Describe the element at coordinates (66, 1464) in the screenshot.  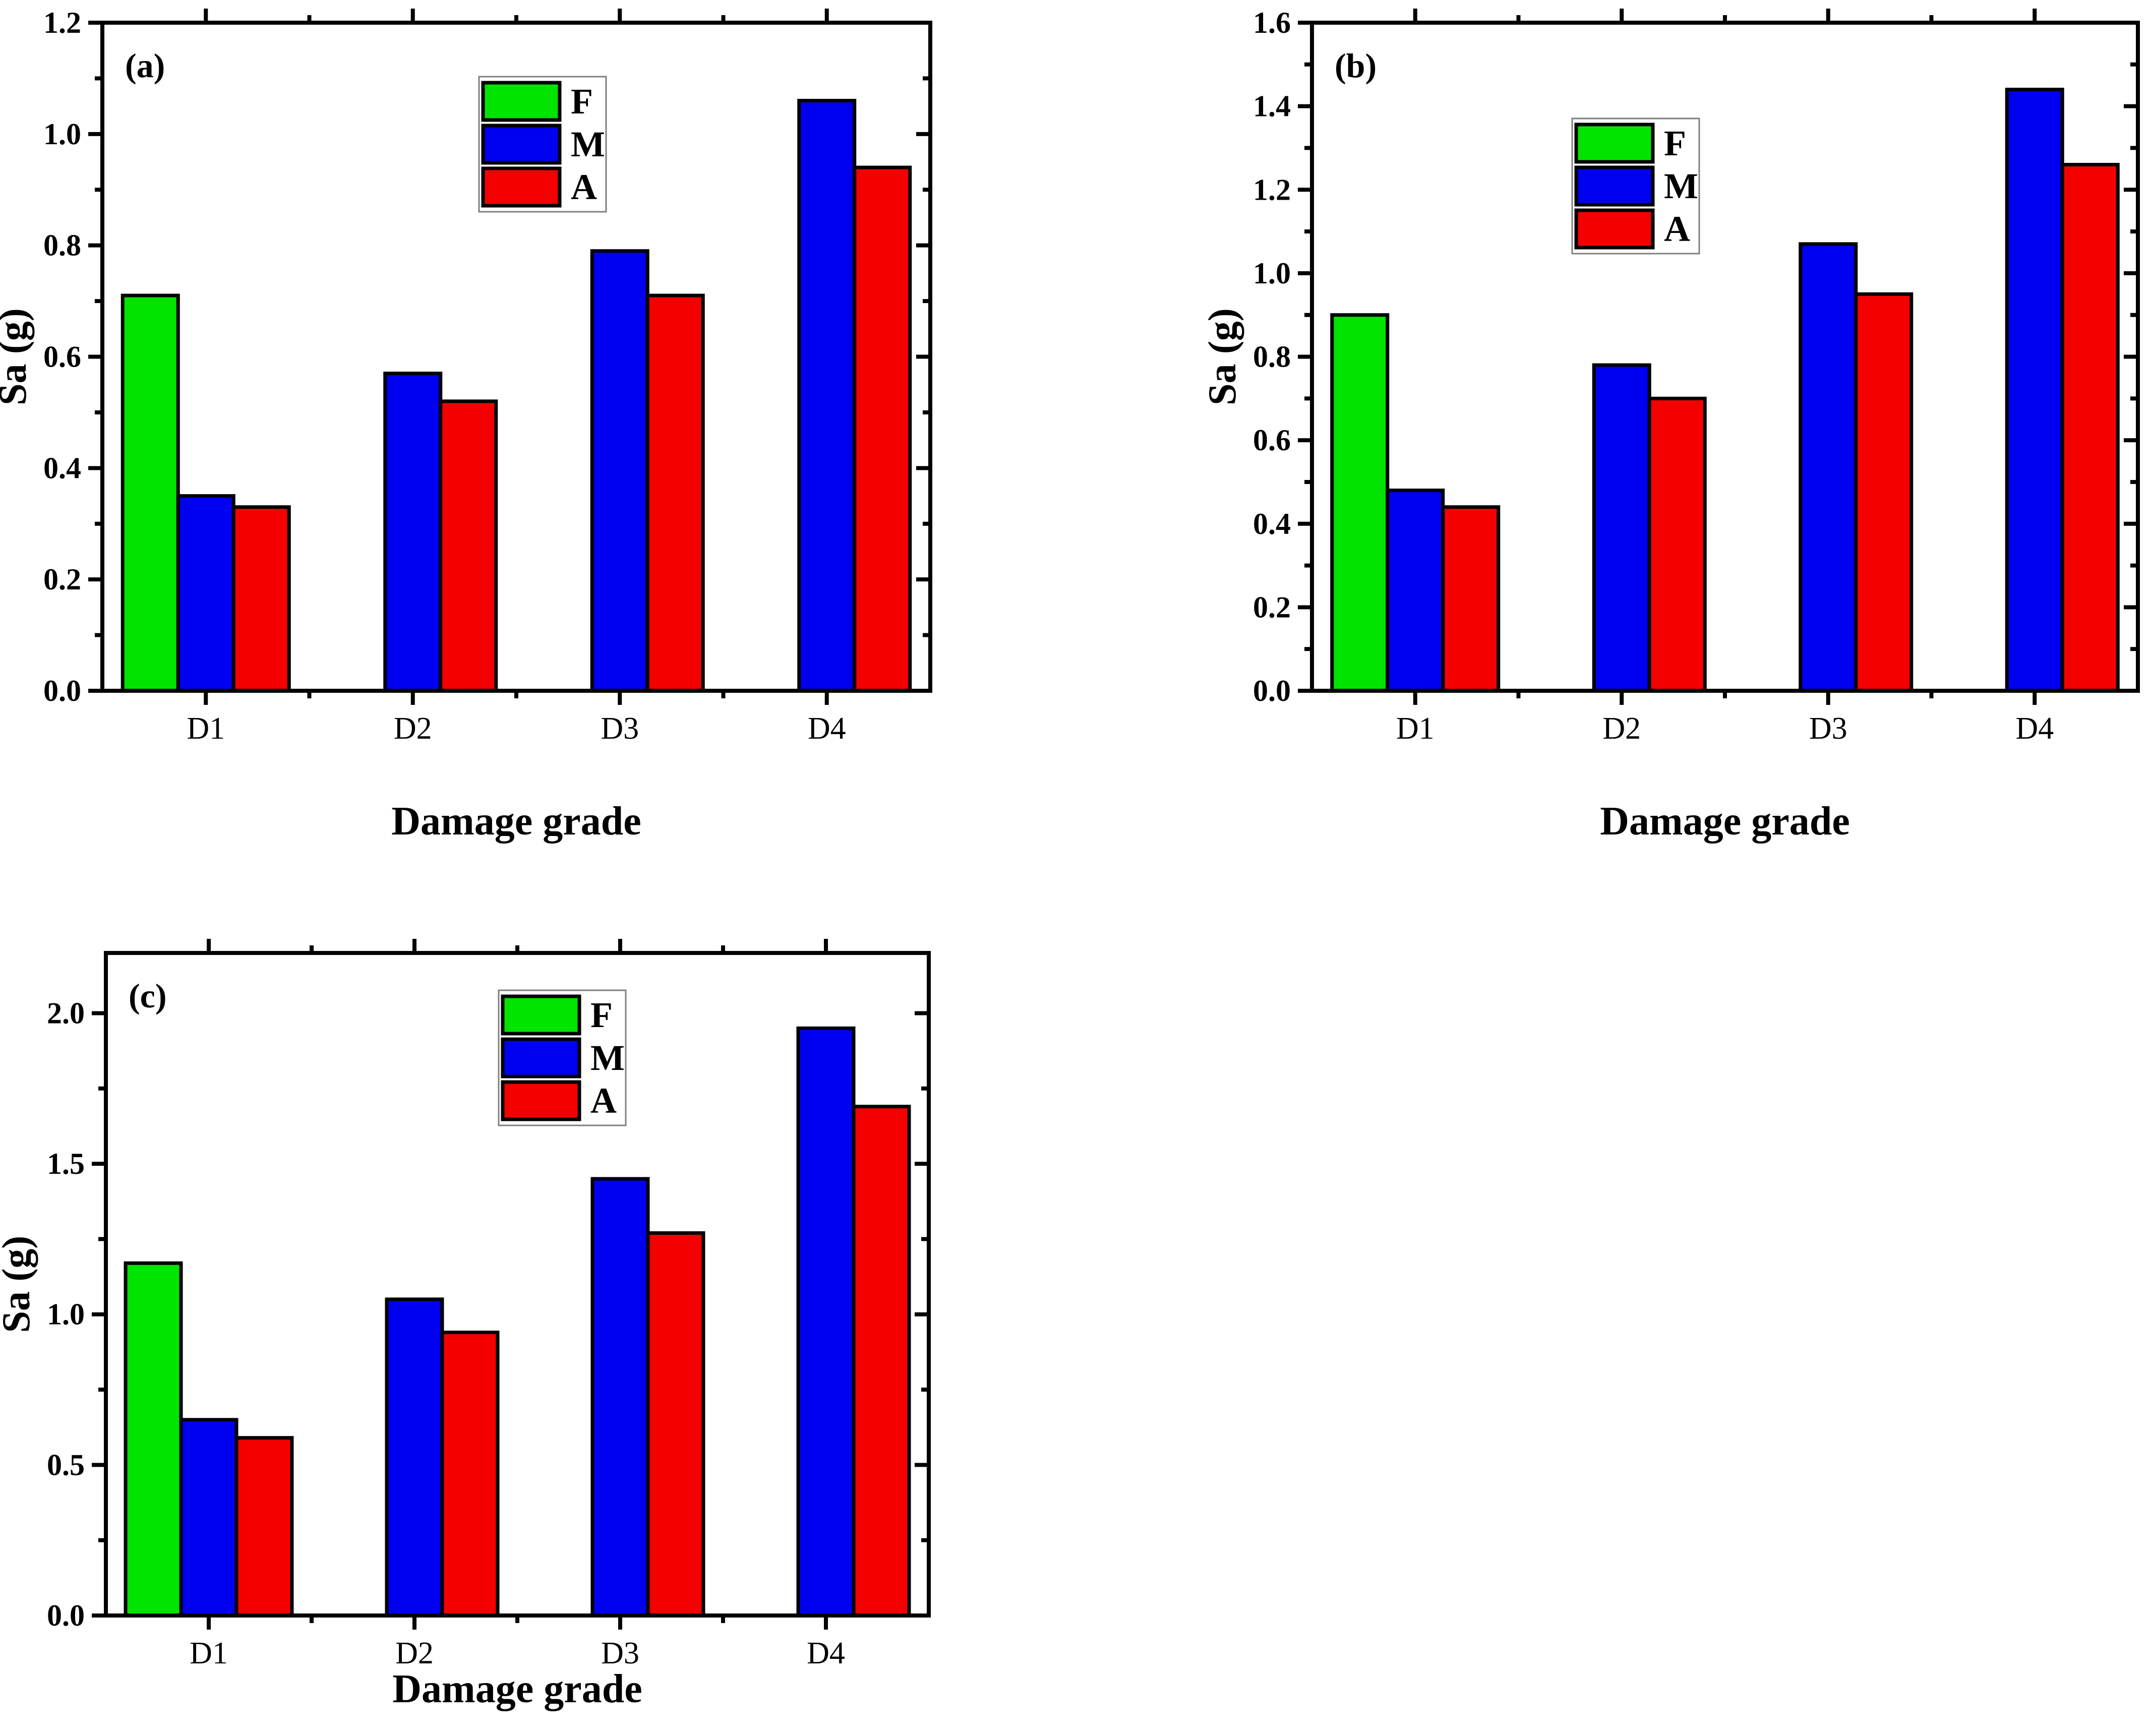
I see `y-tick-label: 0.5` at that location.